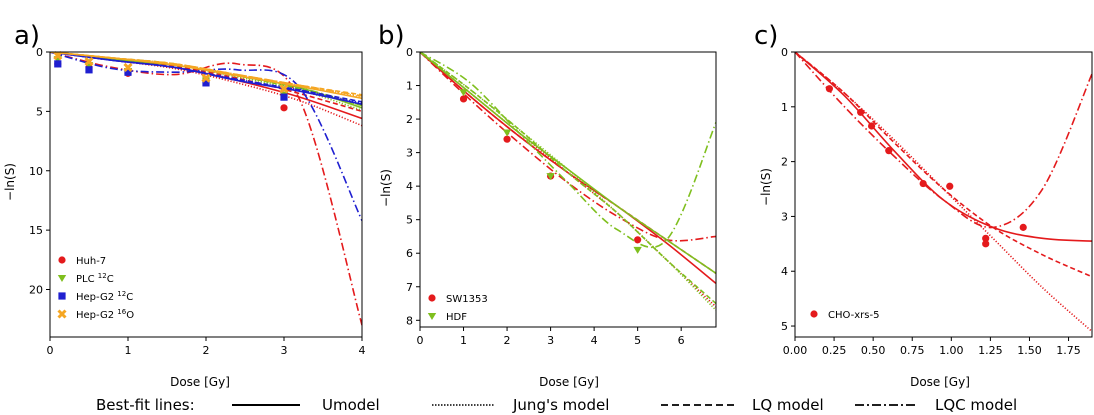 Image resolution: width=1094 pixels, height=415 pixels. I want to click on panel-b-ylabel: −ln(S), so click(386, 188).